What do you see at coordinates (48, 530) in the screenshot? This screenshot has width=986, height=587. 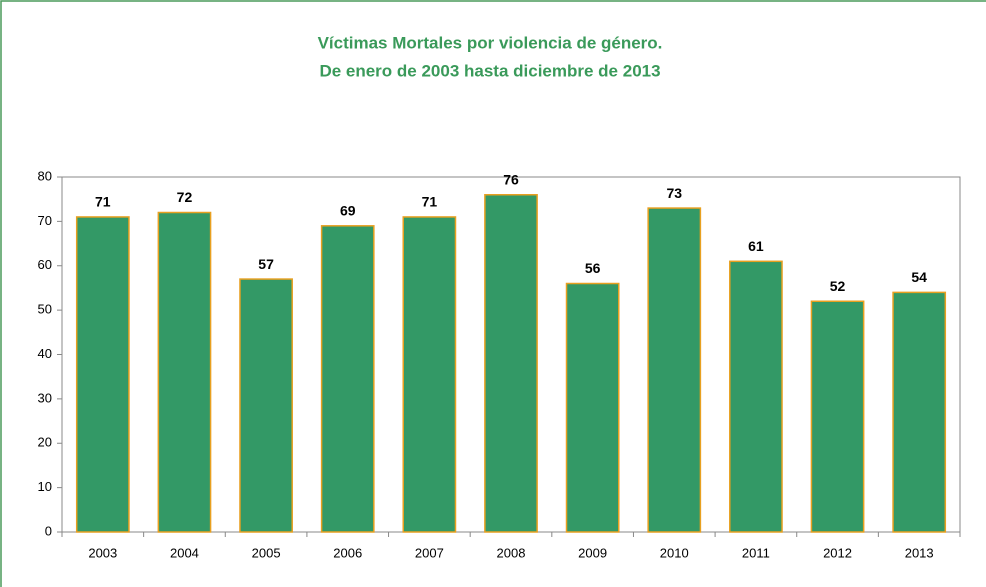 I see `y-tick-label: 0` at bounding box center [48, 530].